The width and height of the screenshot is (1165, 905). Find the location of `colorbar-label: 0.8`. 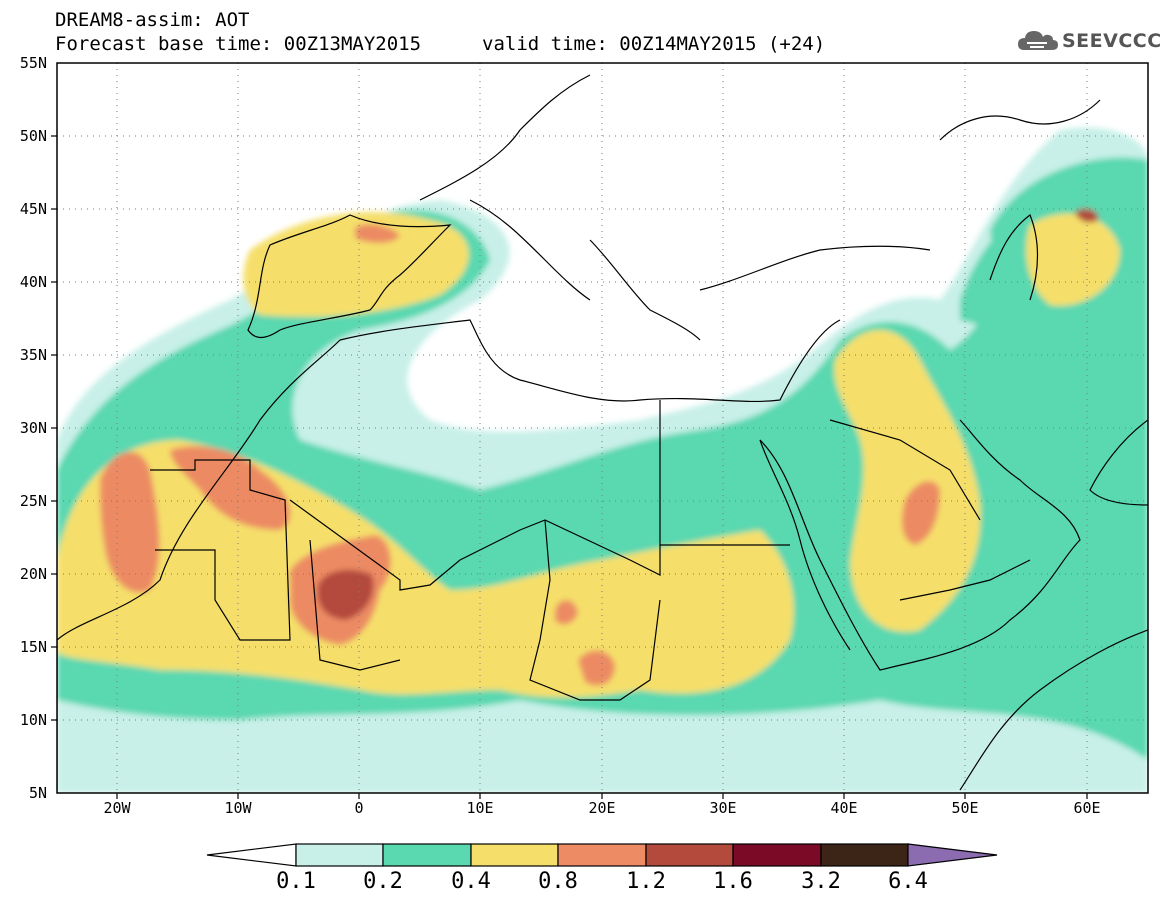

colorbar-label: 0.8 is located at coordinates (558, 881).